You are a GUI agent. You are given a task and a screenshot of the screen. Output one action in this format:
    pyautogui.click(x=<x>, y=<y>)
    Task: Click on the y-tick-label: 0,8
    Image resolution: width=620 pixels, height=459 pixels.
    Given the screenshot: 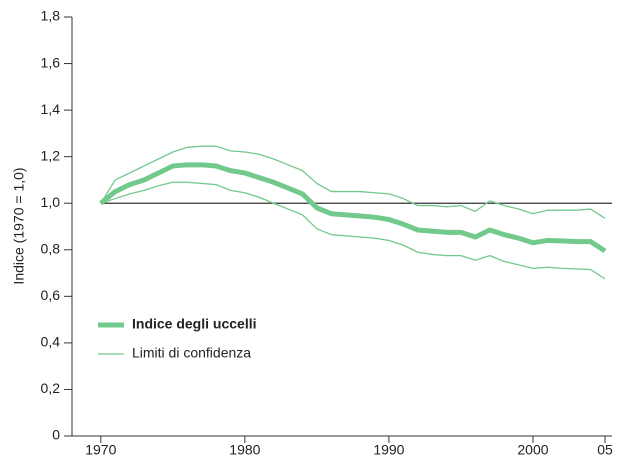 What is the action you would take?
    pyautogui.click(x=51, y=248)
    